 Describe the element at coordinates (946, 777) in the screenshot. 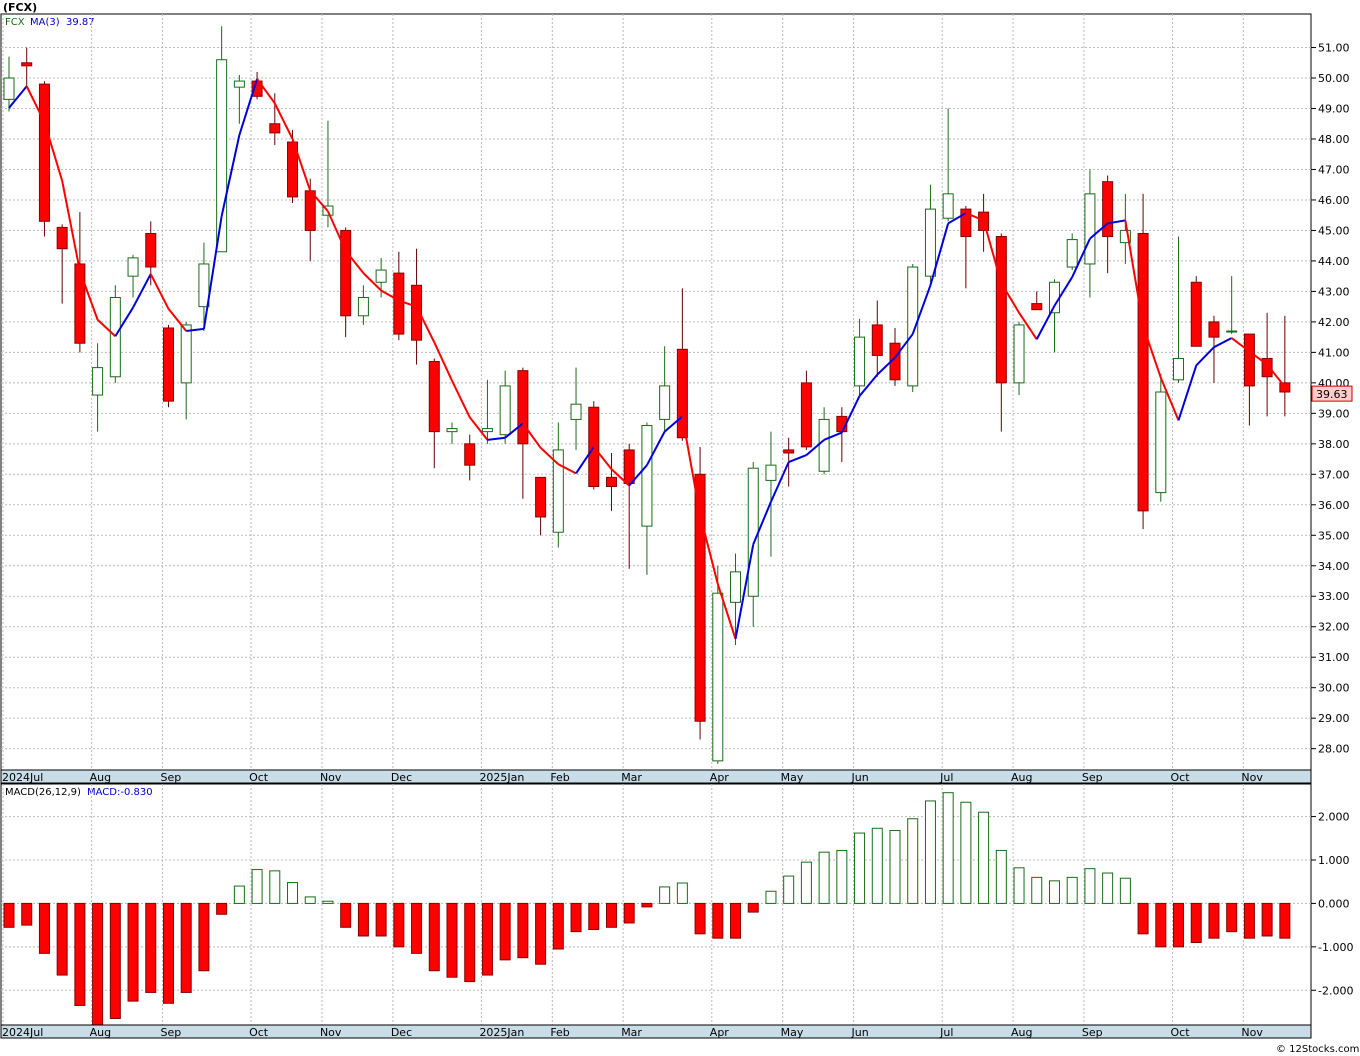

I see `price-x-label: Jul` at that location.